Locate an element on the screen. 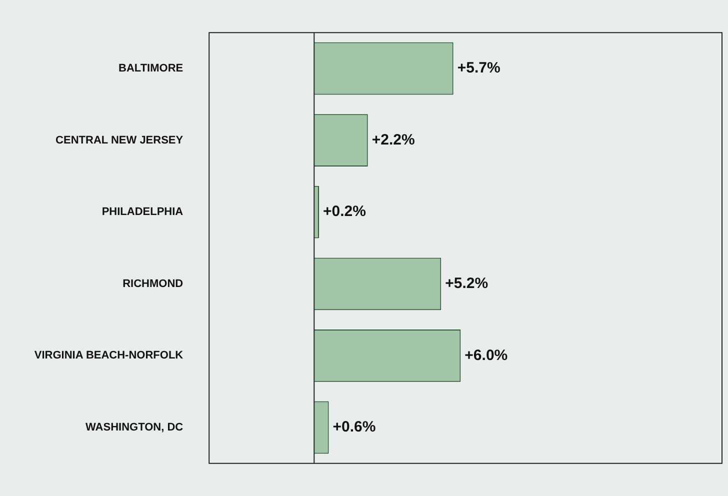 The height and width of the screenshot is (496, 728). y-tick-label: PHILADELPHIA is located at coordinates (143, 212).